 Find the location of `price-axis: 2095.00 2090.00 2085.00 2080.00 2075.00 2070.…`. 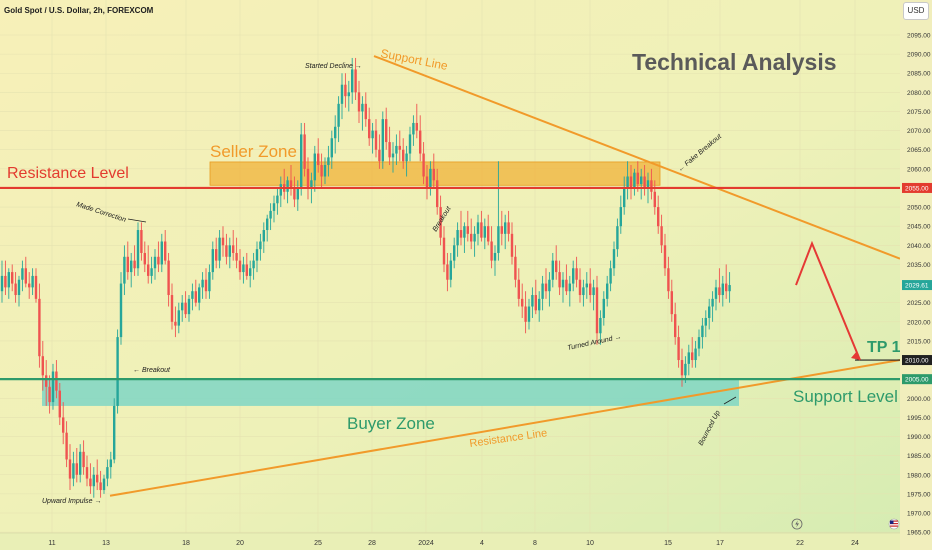

price-axis: 2095.00 2090.00 2085.00 2080.00 2075.00 2070.… is located at coordinates (916, 275).